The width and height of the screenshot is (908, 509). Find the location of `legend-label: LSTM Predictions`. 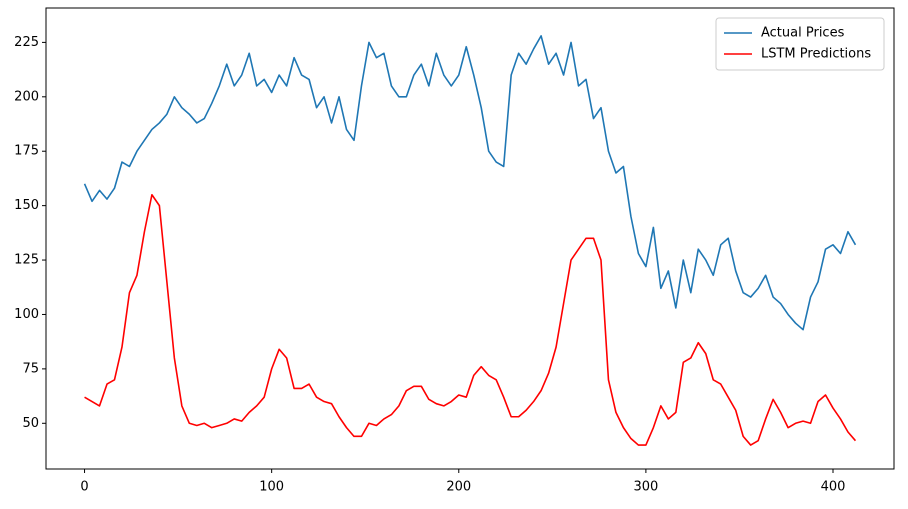

legend-label: LSTM Predictions is located at coordinates (816, 54).